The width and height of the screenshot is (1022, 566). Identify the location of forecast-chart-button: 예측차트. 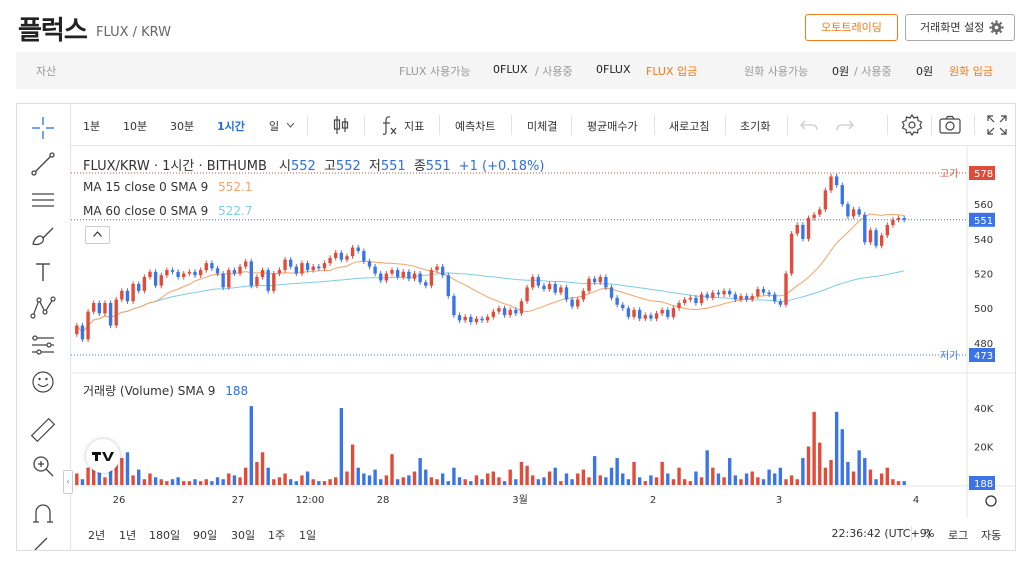
(475, 126).